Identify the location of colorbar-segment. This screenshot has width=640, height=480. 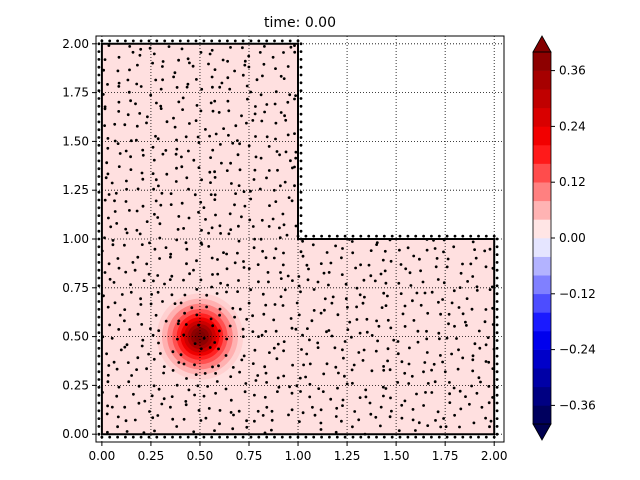
(542, 378).